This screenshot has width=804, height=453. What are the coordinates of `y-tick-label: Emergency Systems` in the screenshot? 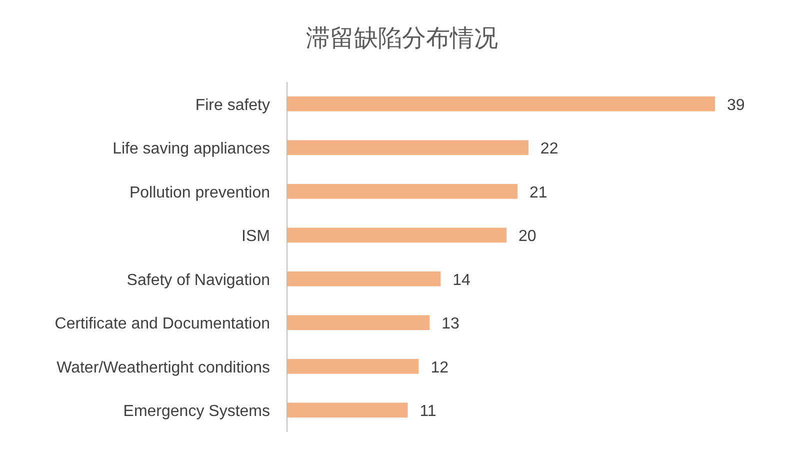 It's located at (196, 411).